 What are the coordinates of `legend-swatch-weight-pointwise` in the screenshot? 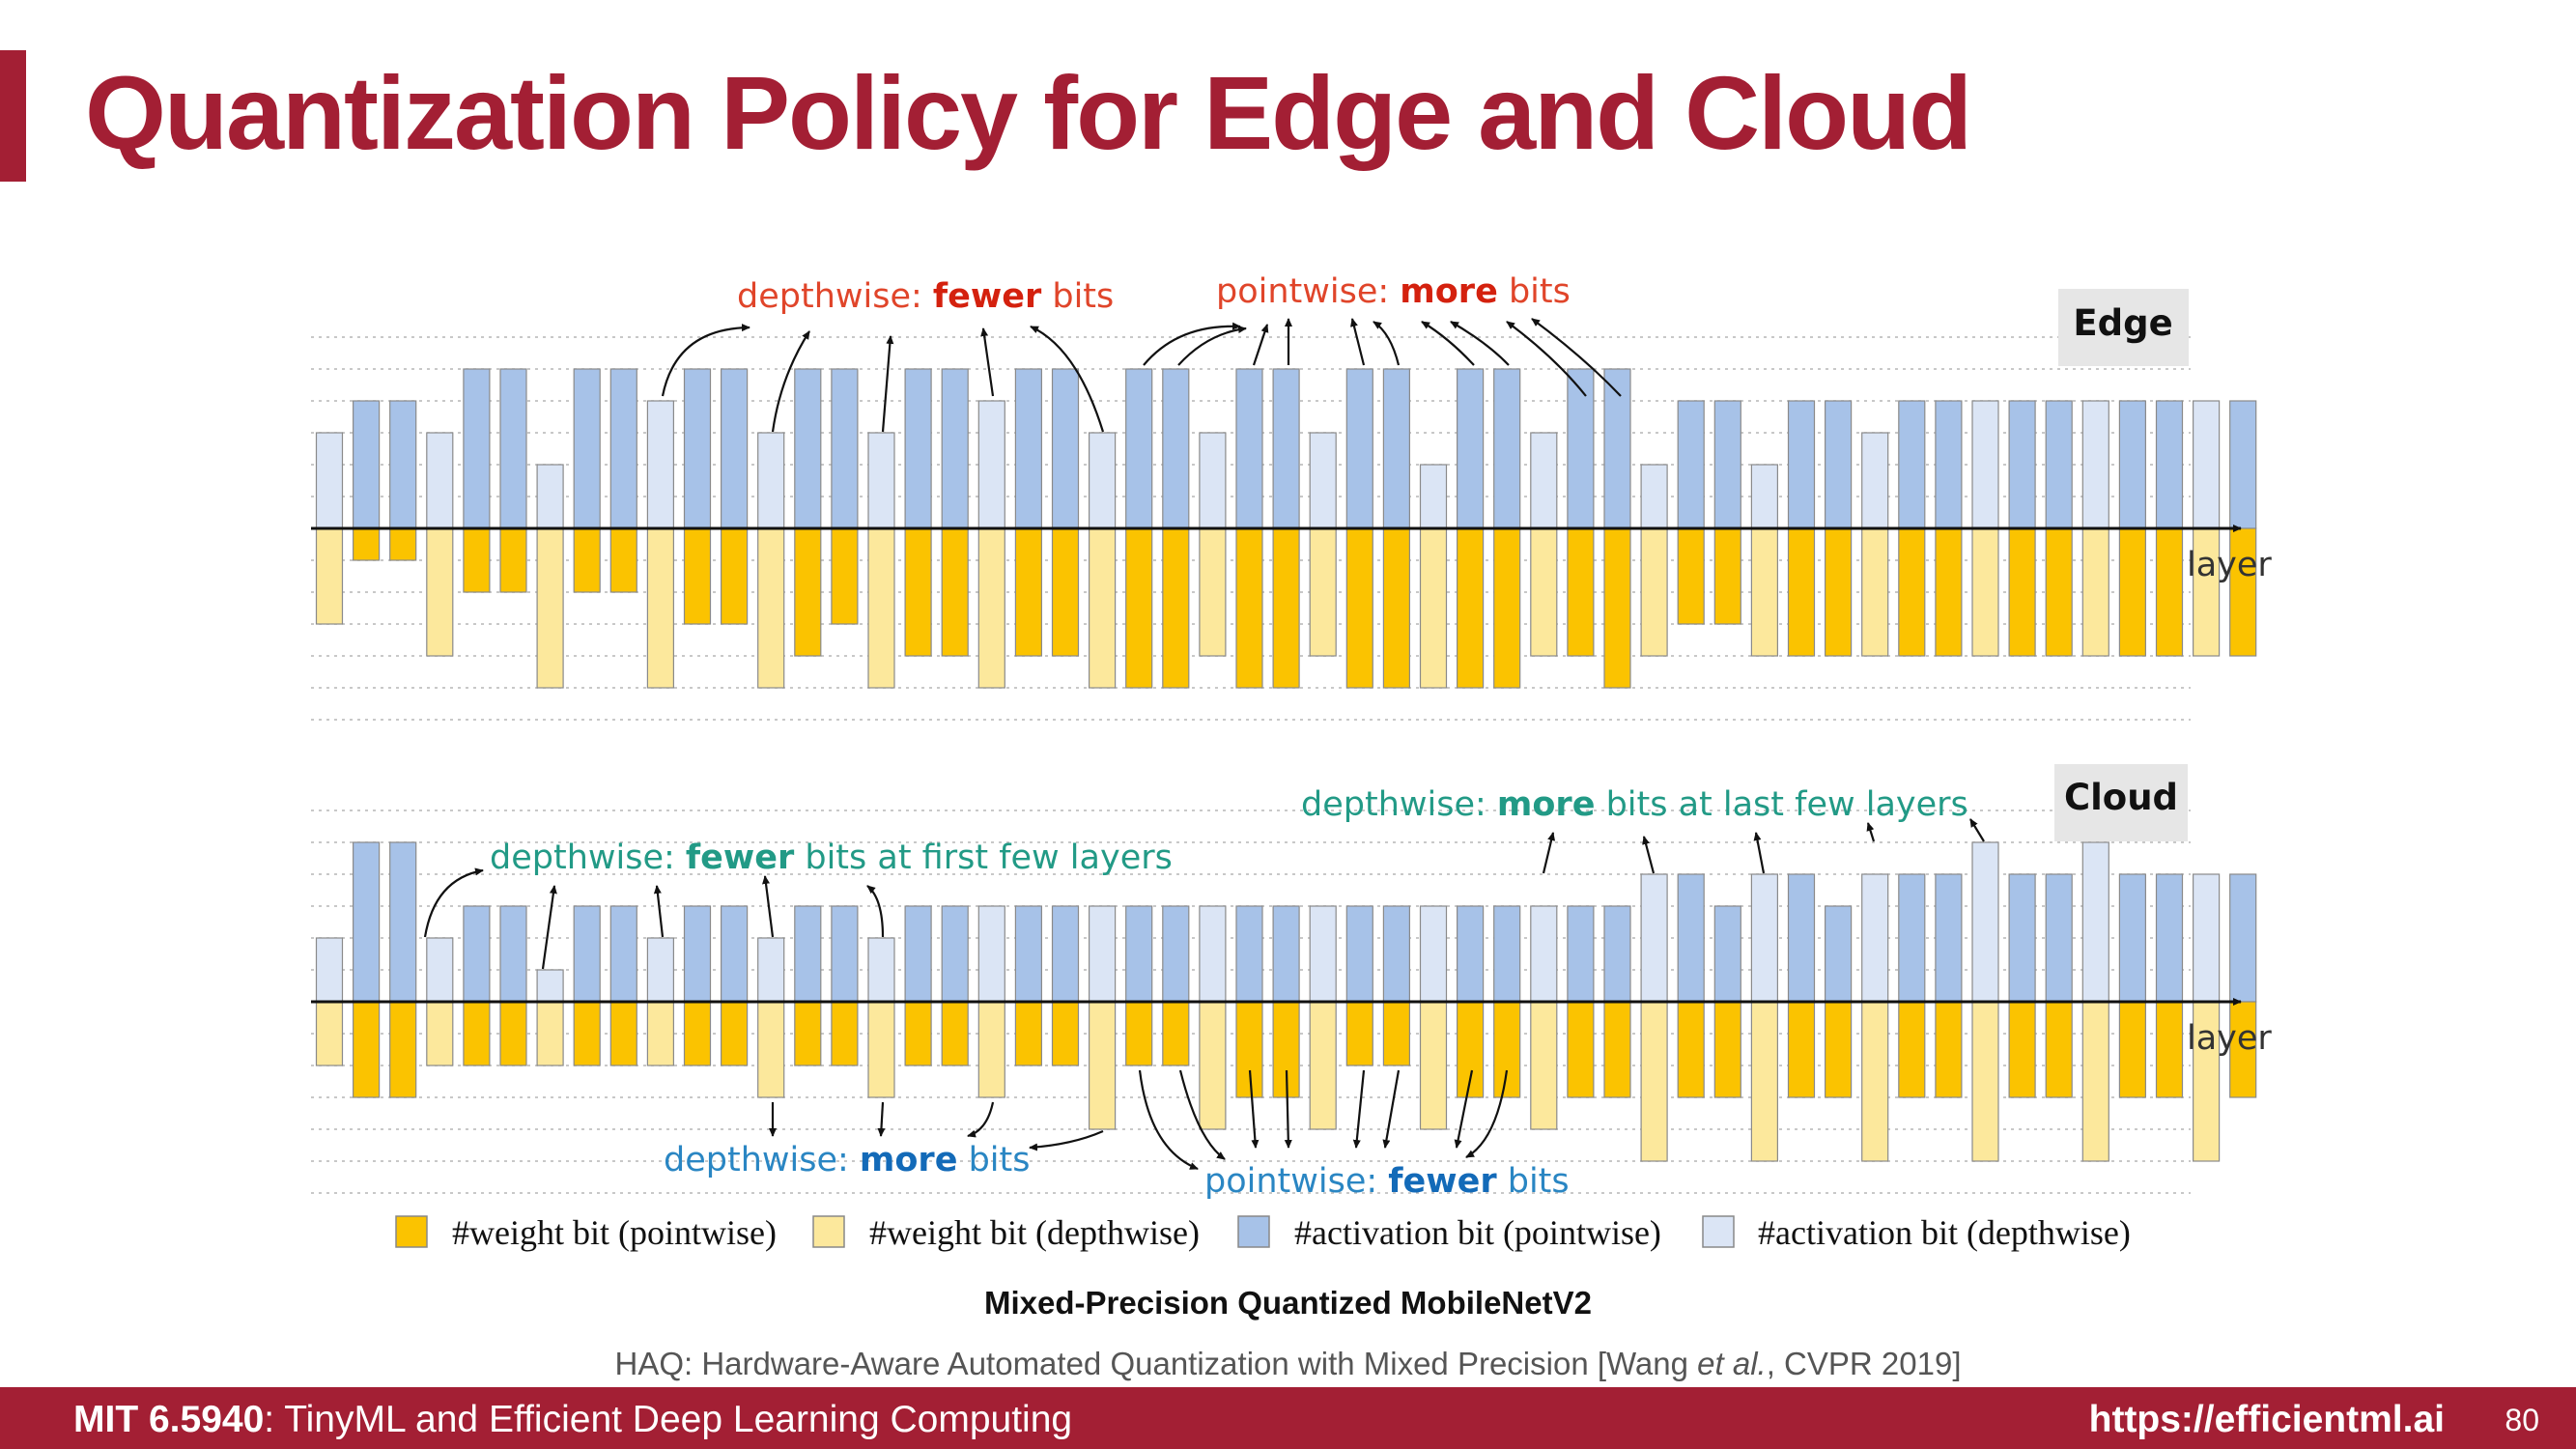 It's located at (411, 1231).